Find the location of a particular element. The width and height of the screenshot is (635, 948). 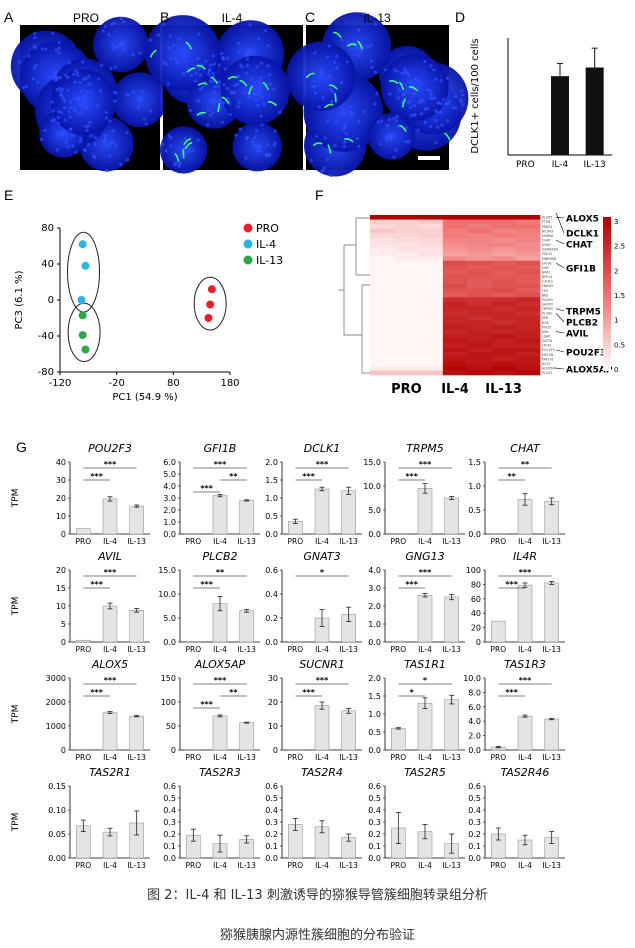

gene-title: TAS2R5 is located at coordinates (425, 772).